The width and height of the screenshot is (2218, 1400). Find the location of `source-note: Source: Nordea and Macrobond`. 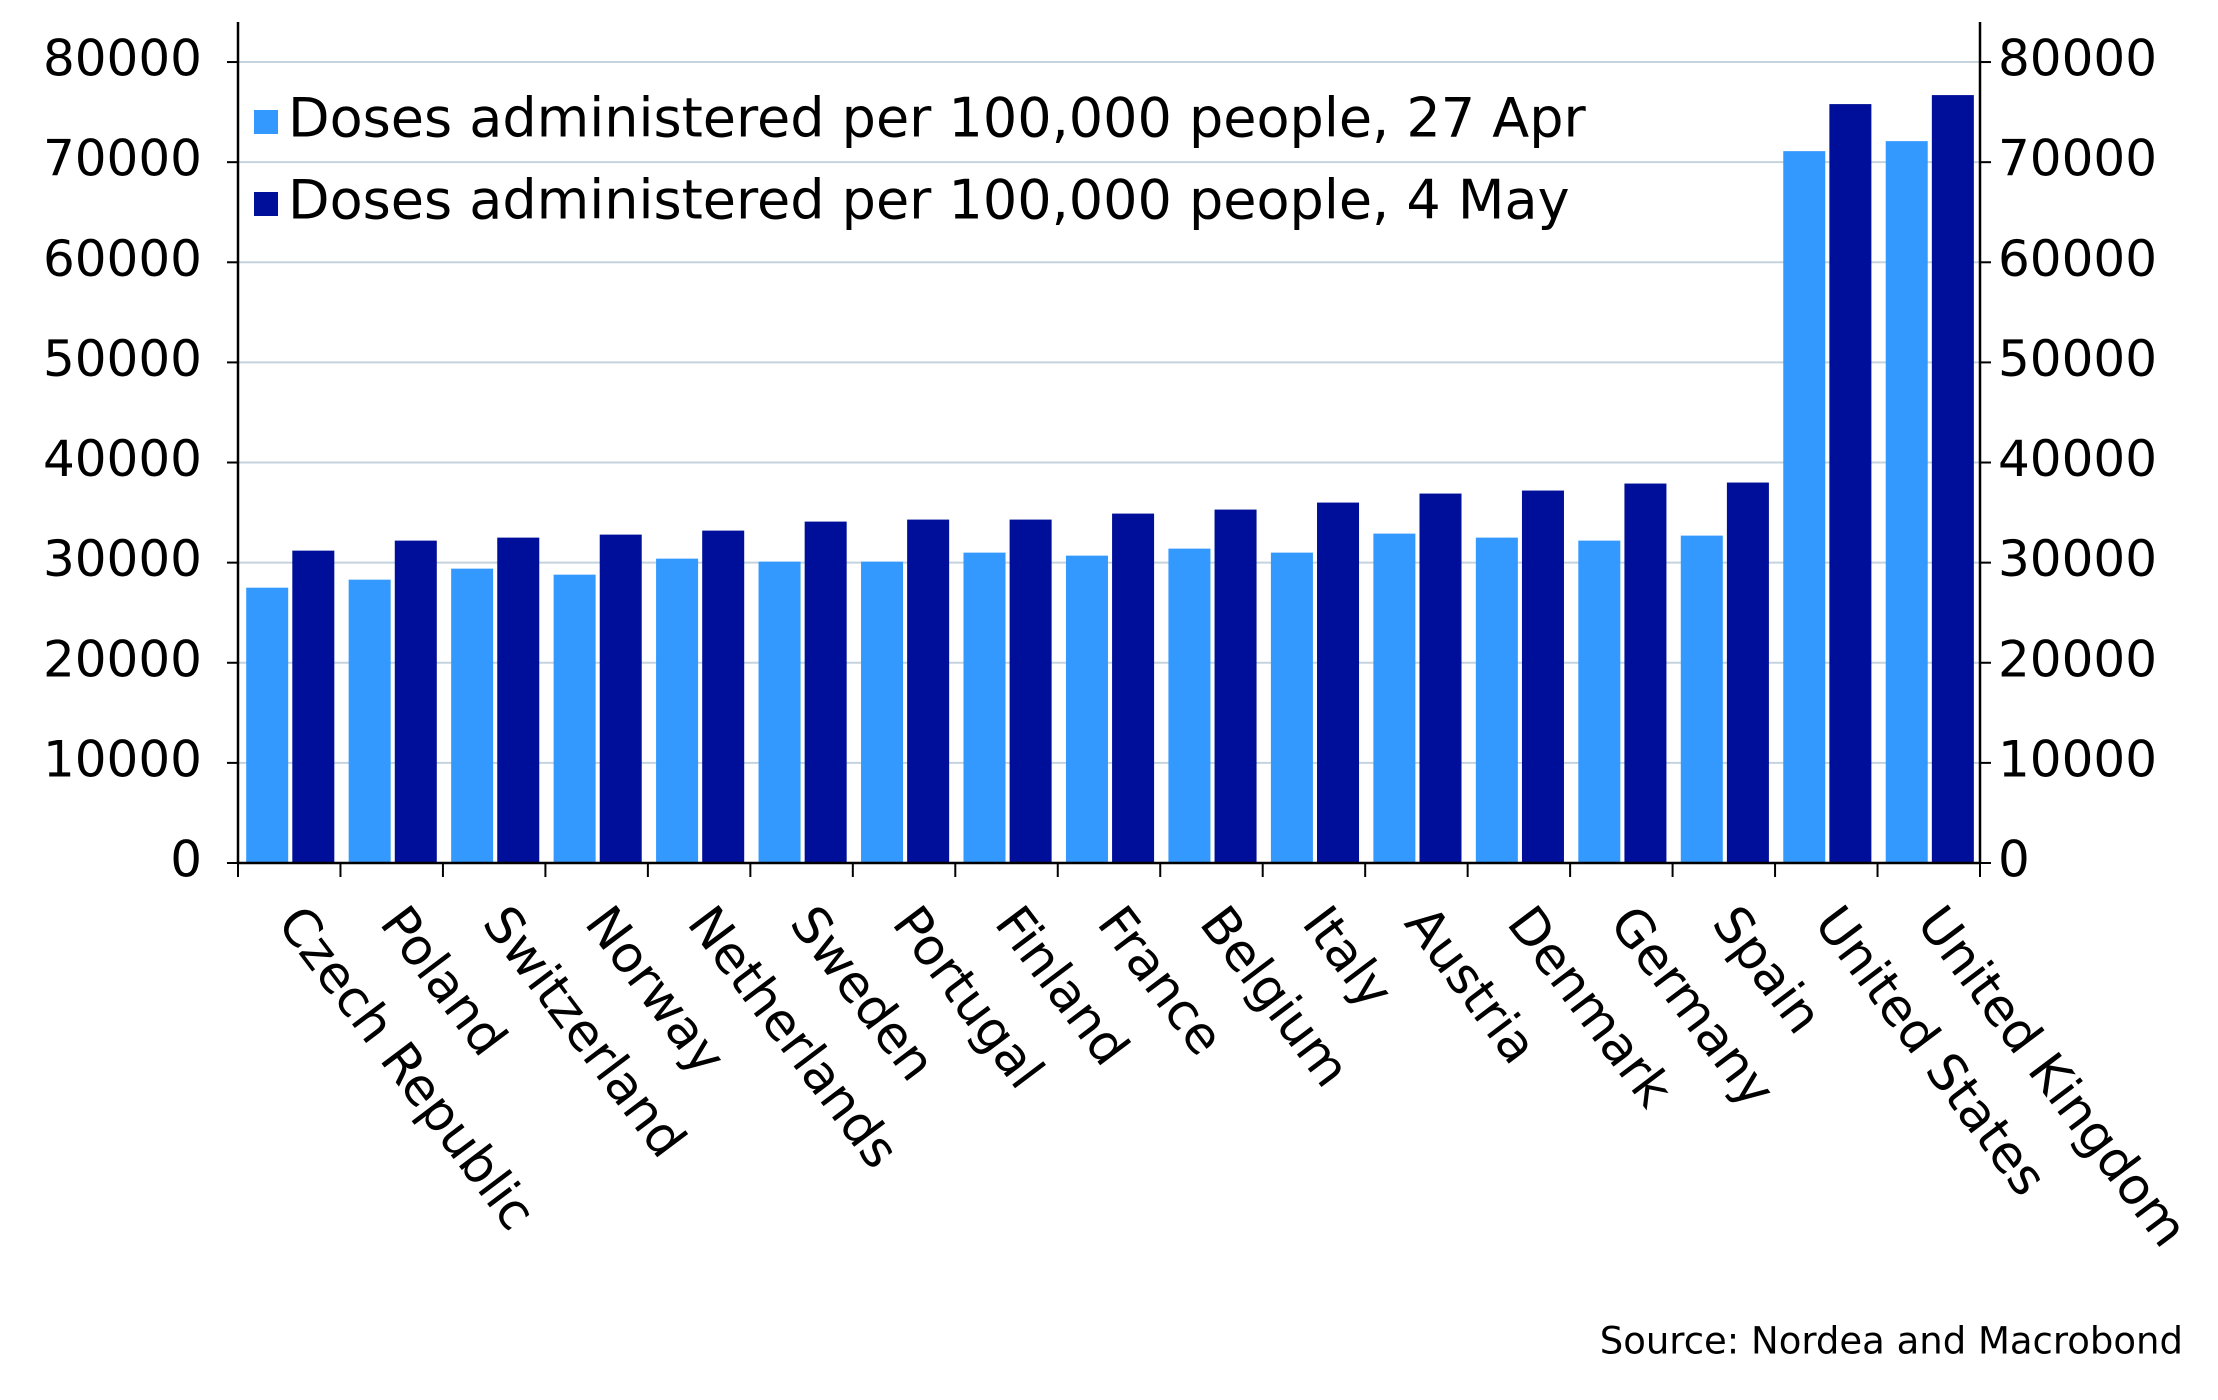

source-note: Source: Nordea and Macrobond is located at coordinates (1891, 1341).